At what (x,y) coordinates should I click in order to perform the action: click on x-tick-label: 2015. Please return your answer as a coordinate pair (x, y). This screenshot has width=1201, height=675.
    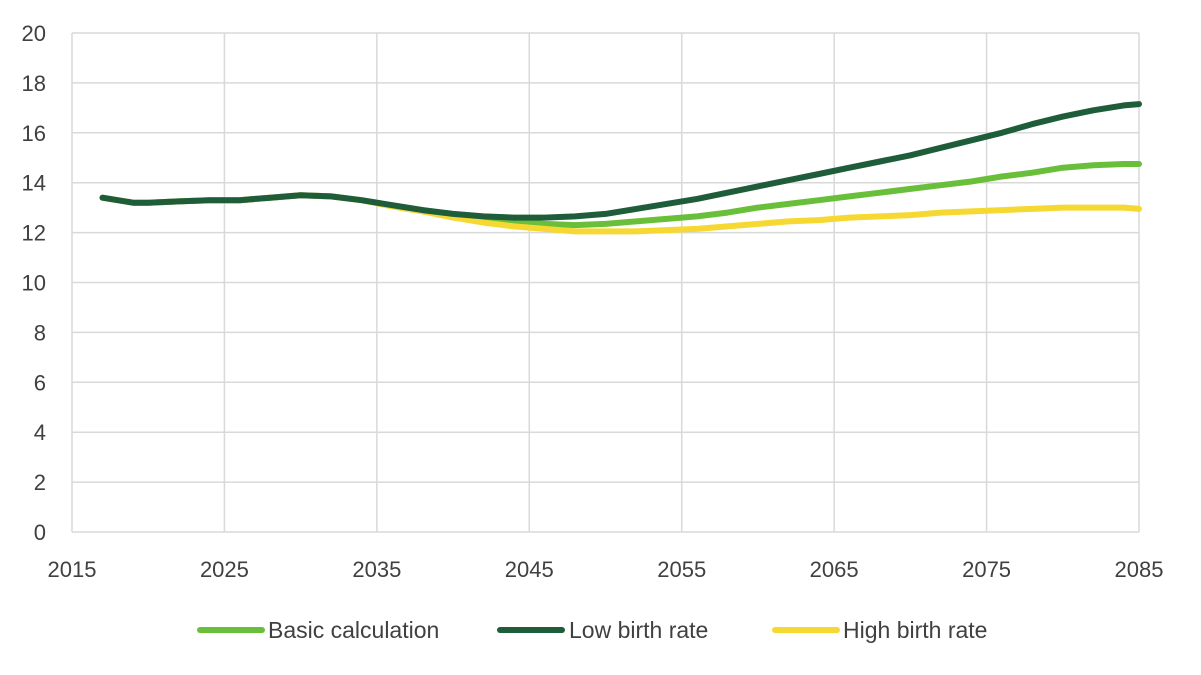
    Looking at the image, I should click on (72, 569).